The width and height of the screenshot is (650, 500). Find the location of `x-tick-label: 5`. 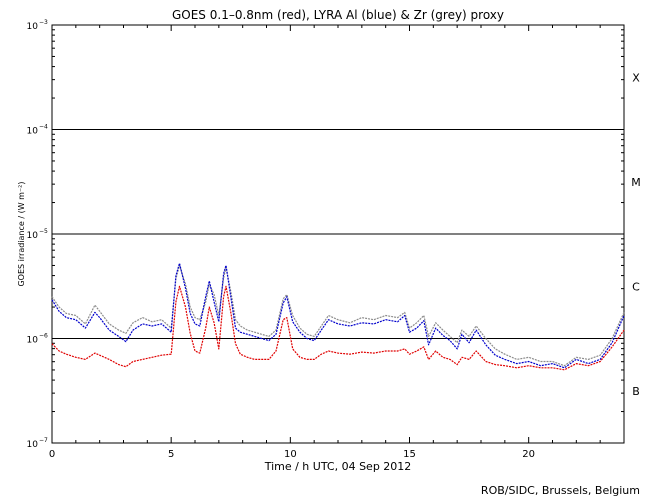

x-tick-label: 5 is located at coordinates (171, 454).